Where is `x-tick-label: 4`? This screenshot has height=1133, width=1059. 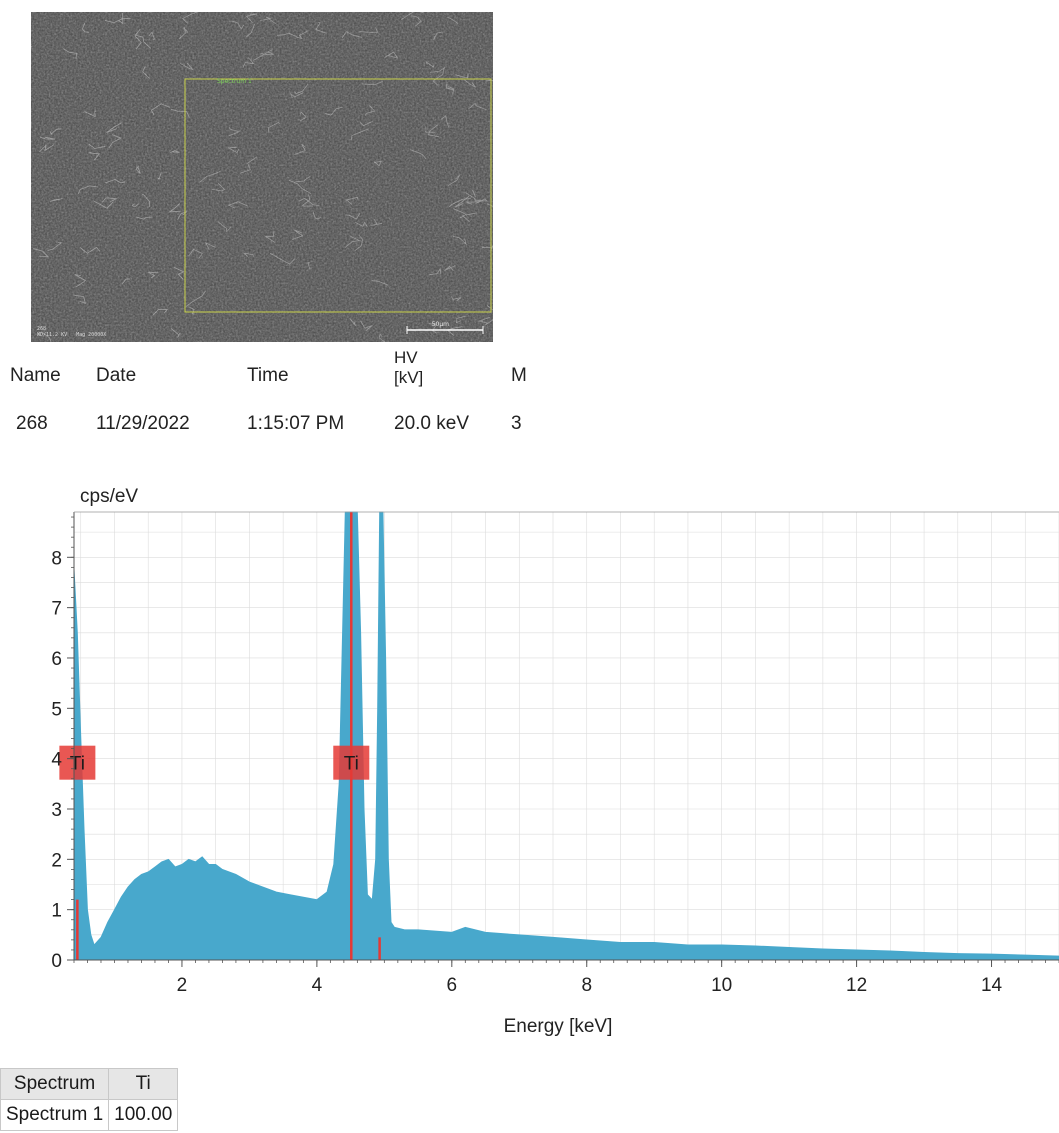
x-tick-label: 4 is located at coordinates (317, 985).